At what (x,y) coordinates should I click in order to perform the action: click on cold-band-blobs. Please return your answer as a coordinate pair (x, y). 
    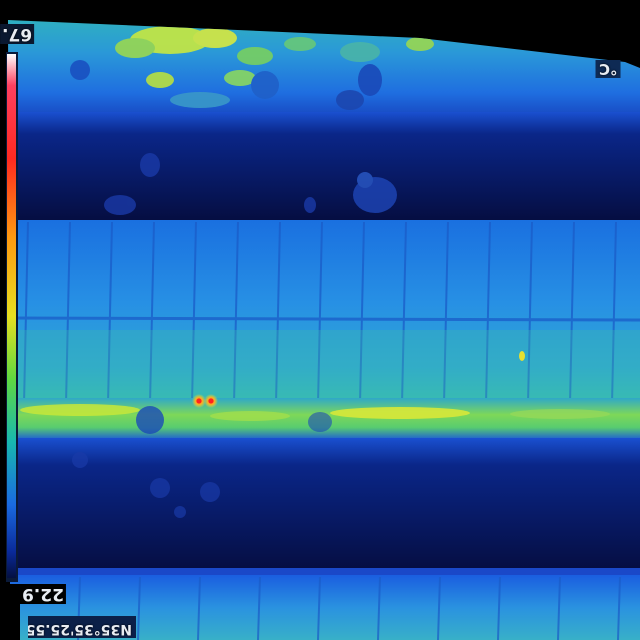
    Looking at the image, I should click on (250, 184).